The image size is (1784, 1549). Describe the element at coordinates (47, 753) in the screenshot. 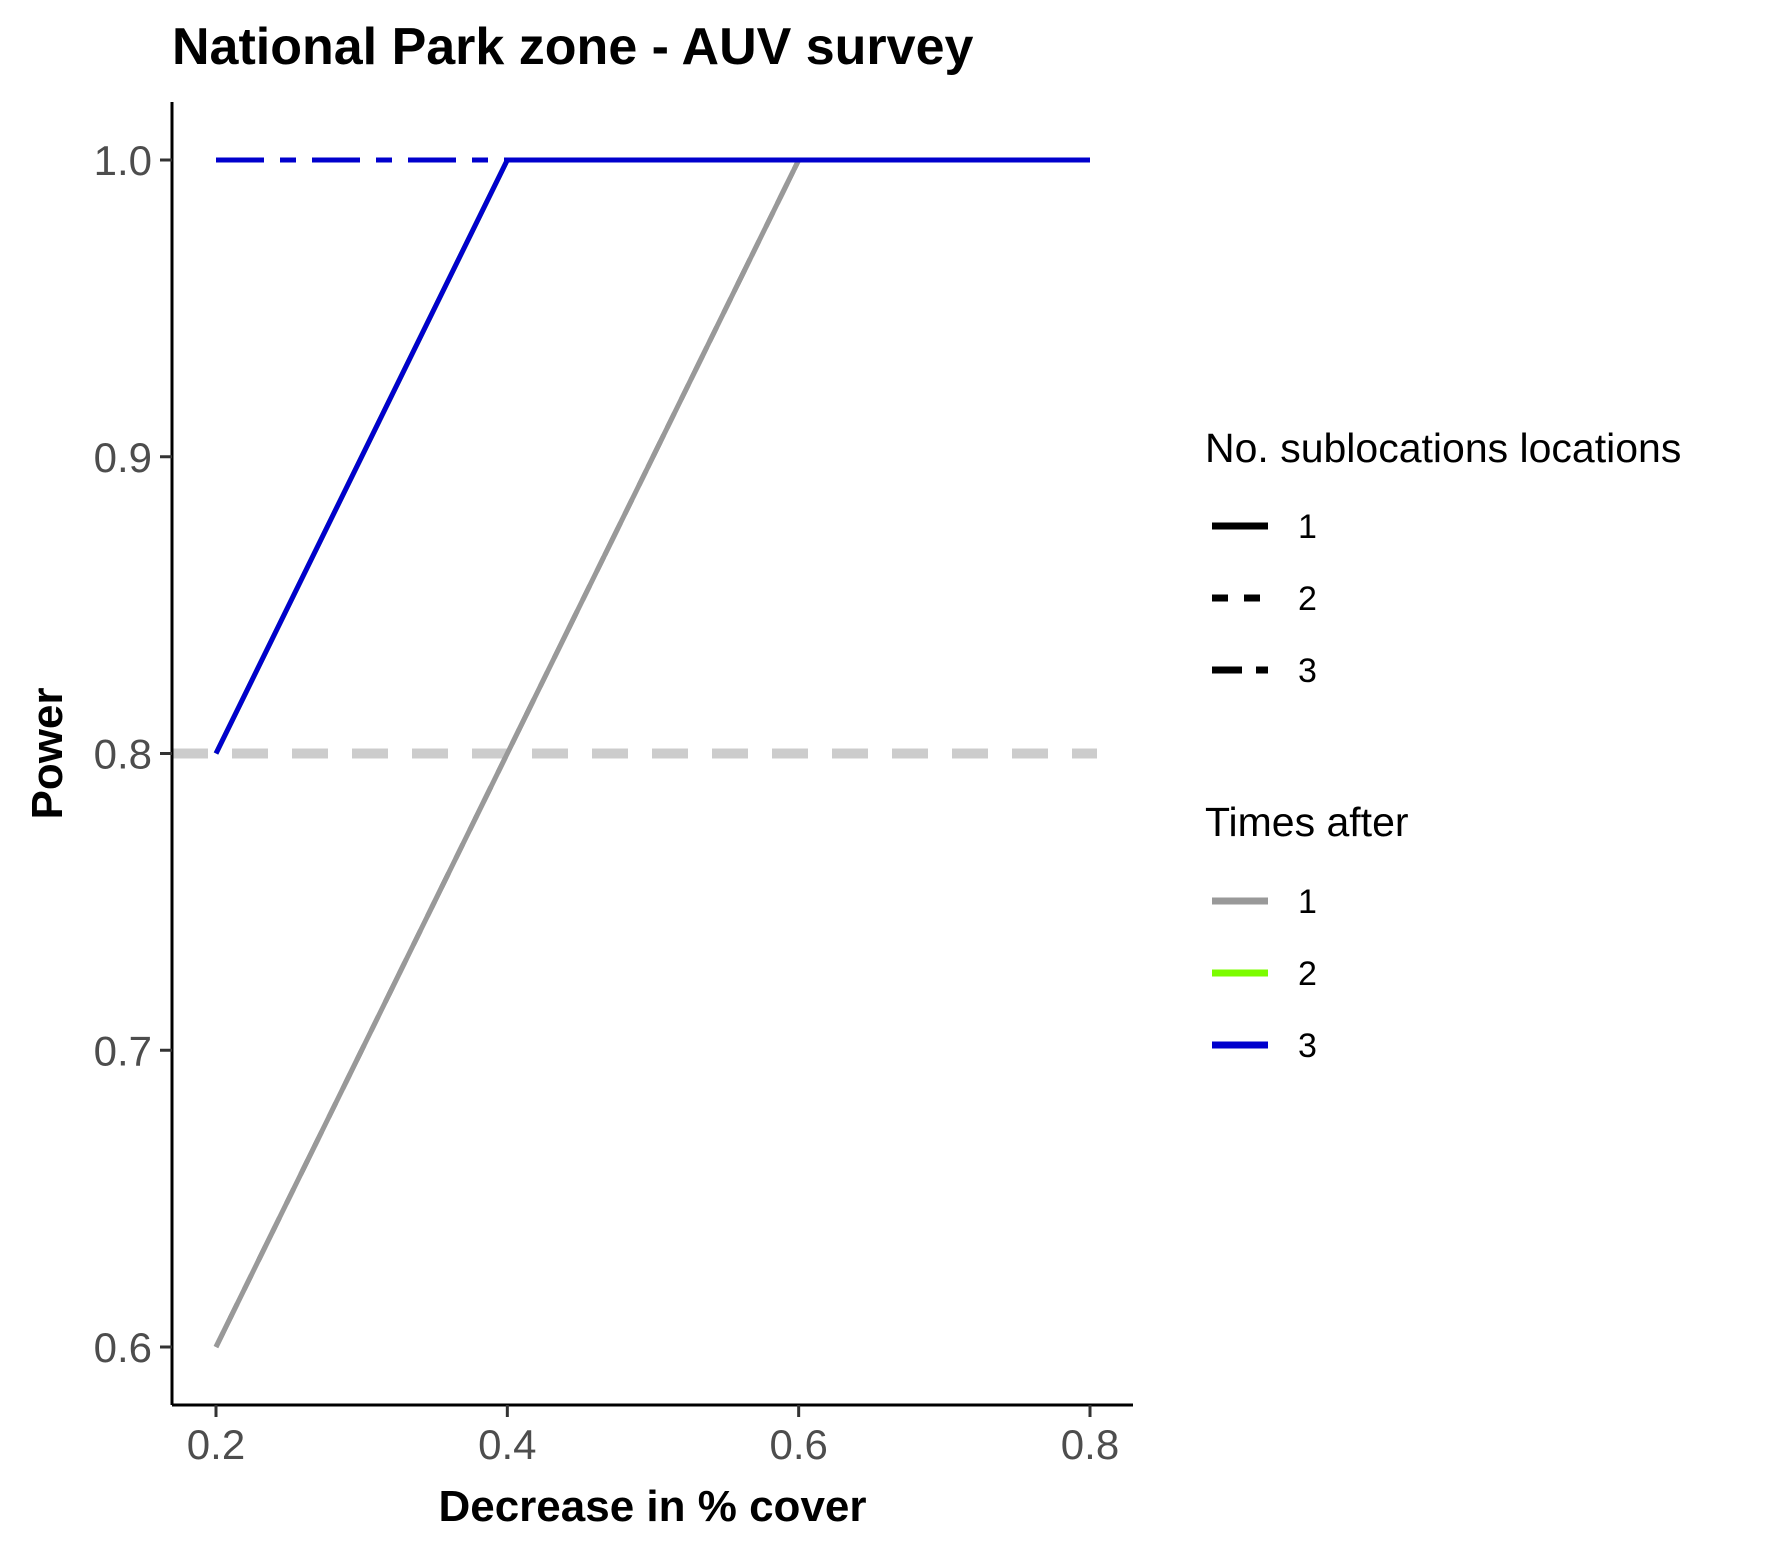

I see `y-axis-title: Power` at that location.